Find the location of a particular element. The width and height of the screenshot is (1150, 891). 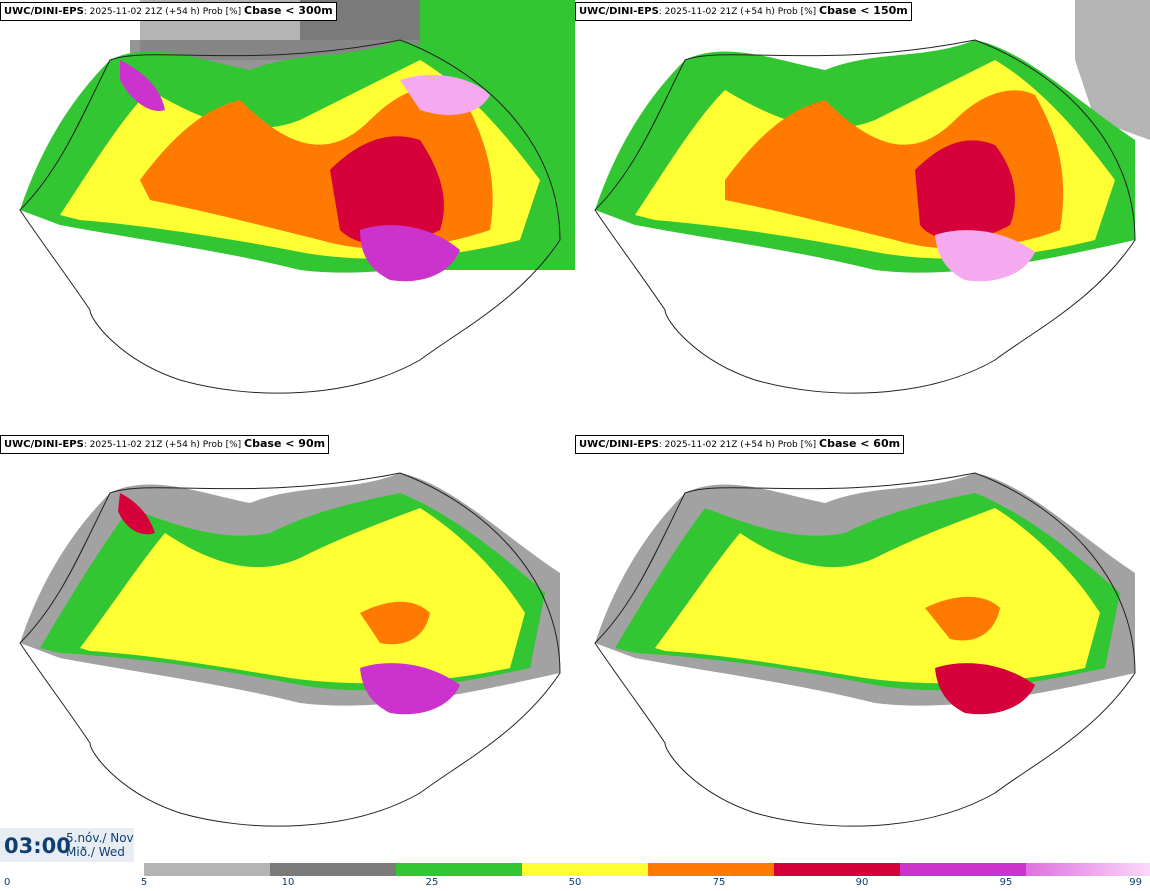

threshold-label: Cbase < 90m is located at coordinates (285, 443).